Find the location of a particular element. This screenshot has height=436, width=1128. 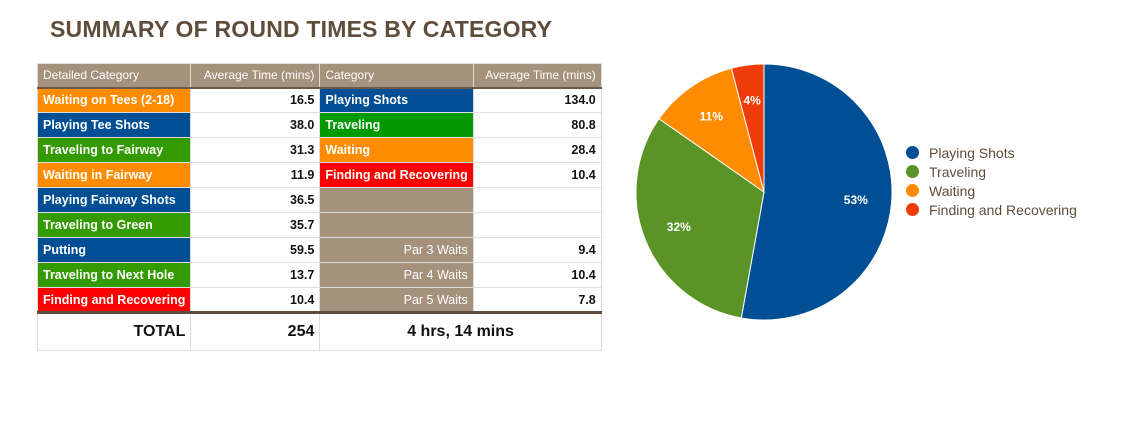

detailed-category-cell: Waiting on Tees (2-18) is located at coordinates (114, 100).